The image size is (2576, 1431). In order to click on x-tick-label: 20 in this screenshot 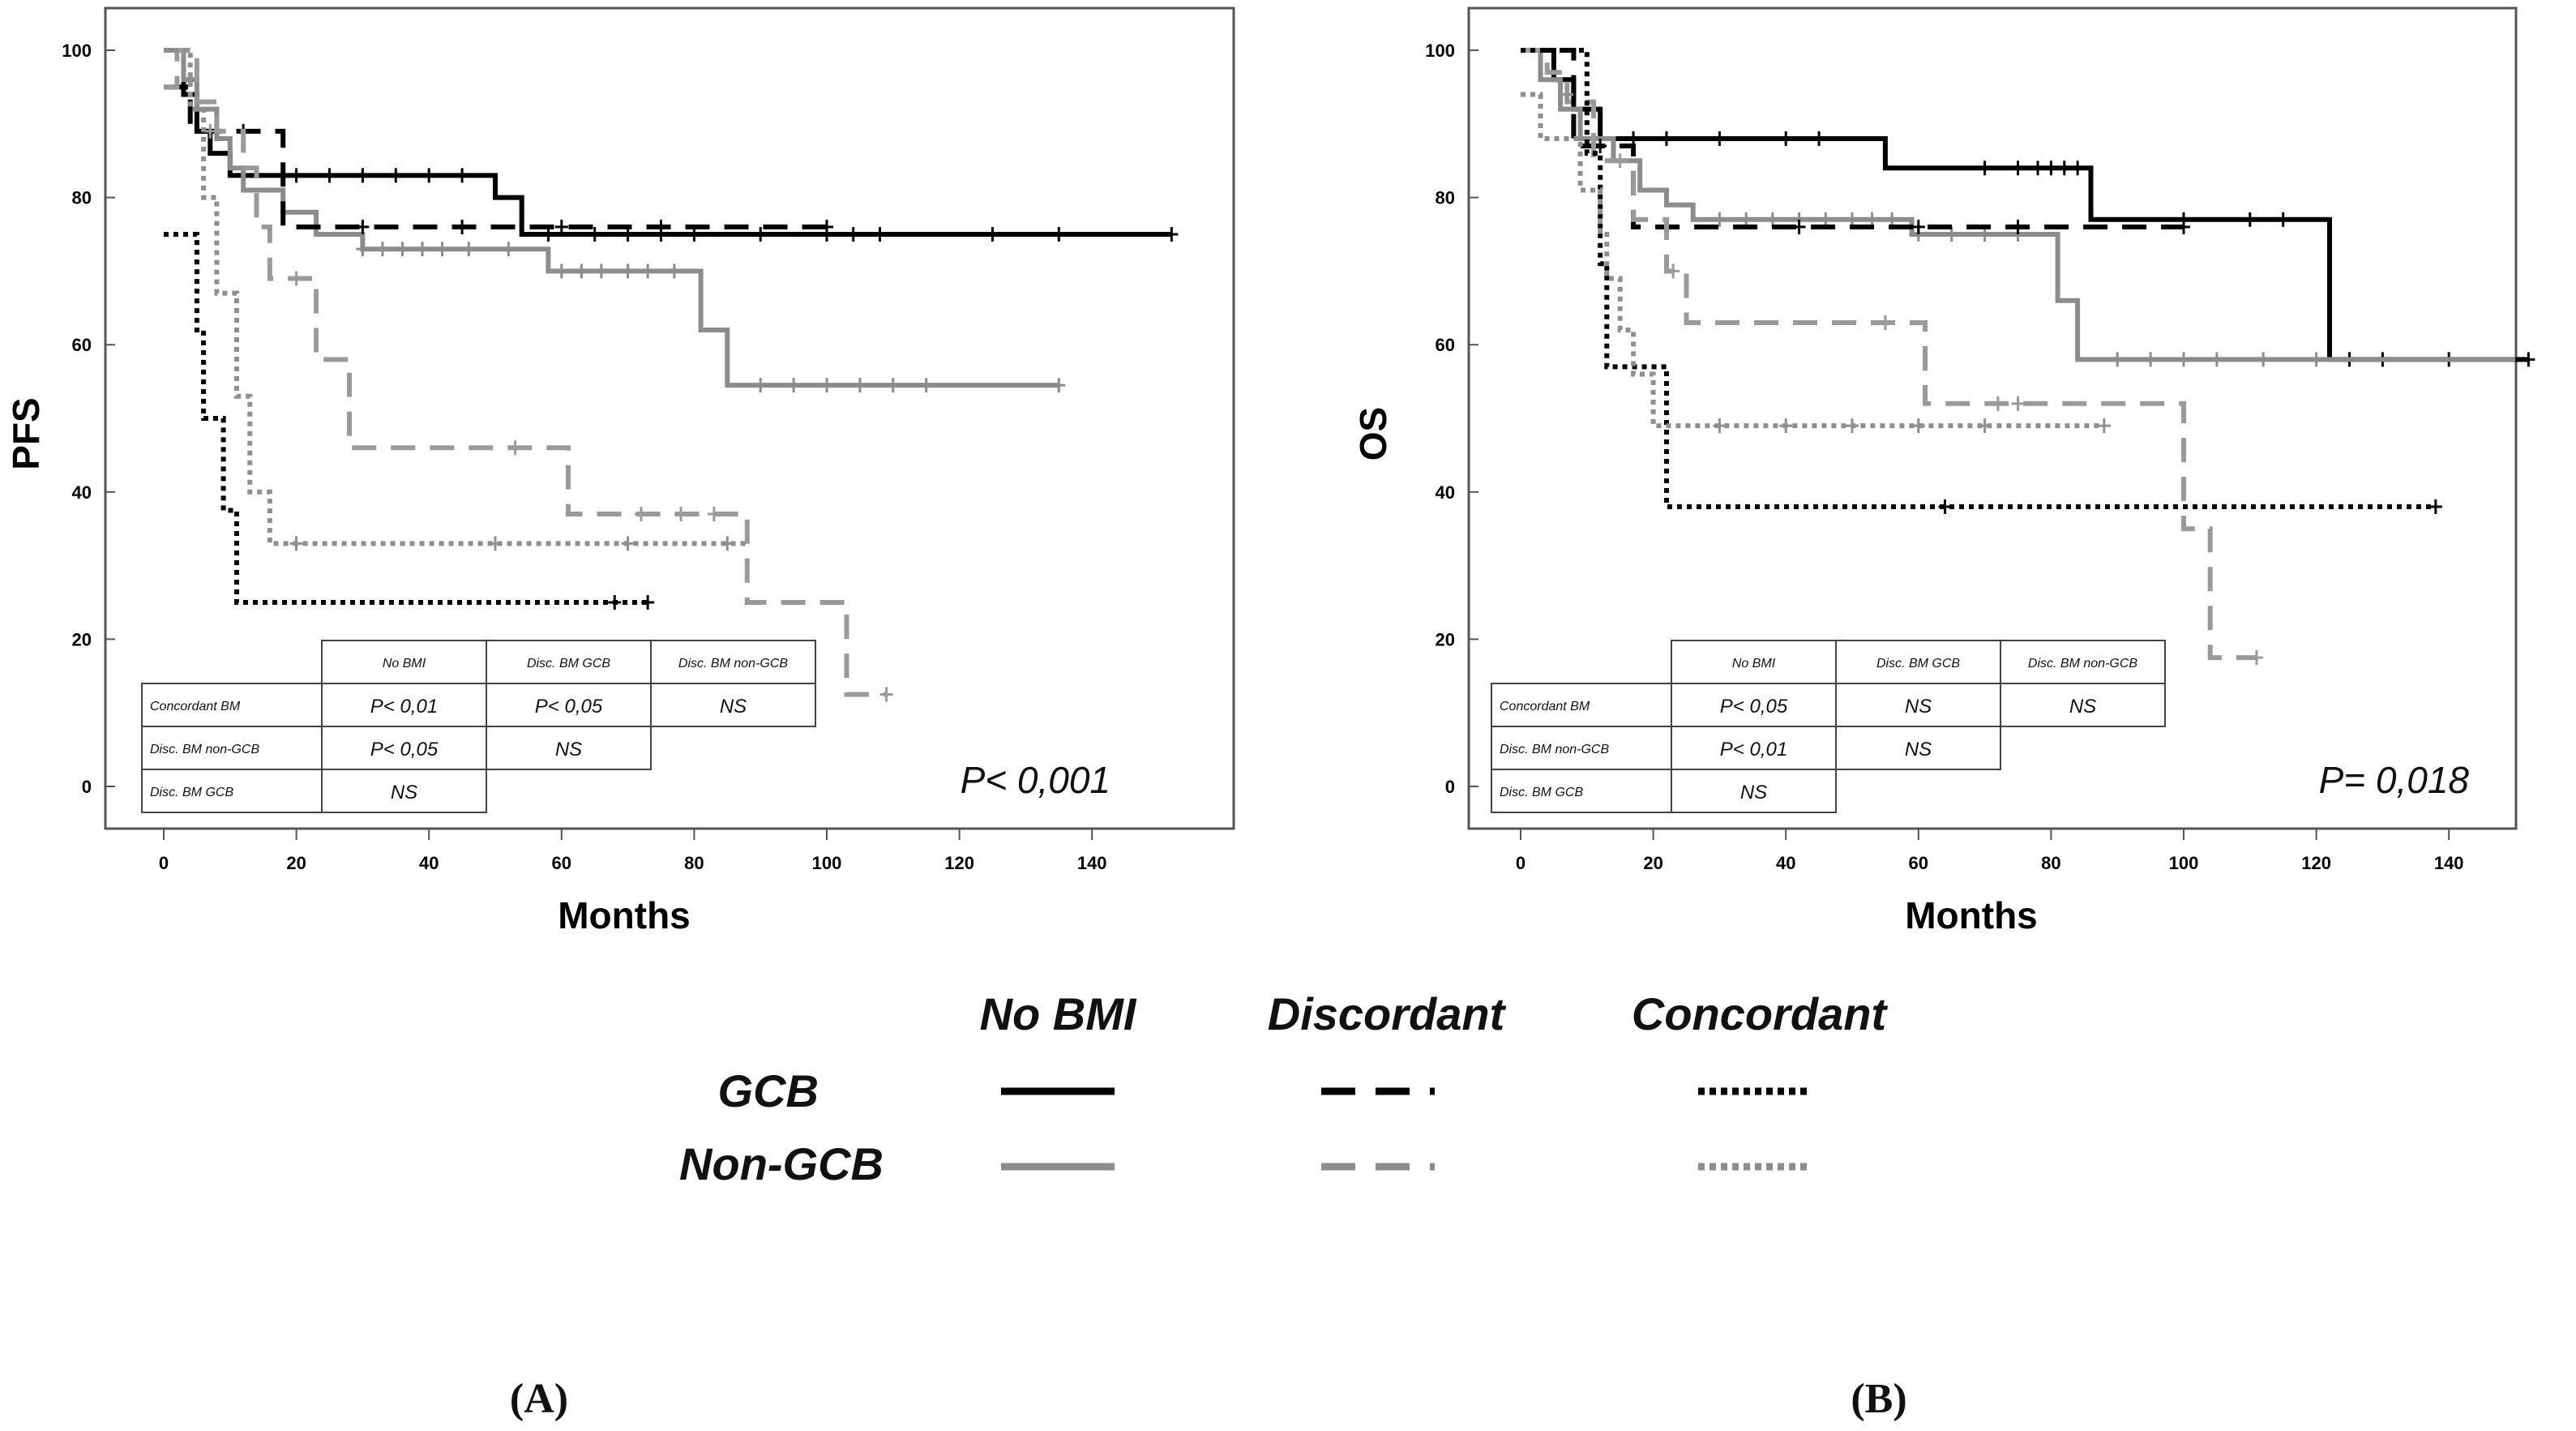, I will do `click(1652, 863)`.